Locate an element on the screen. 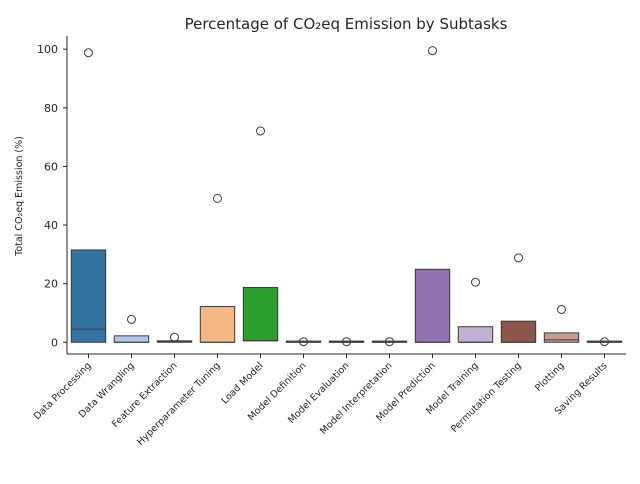  y-tick-label: 0 is located at coordinates (54, 342).